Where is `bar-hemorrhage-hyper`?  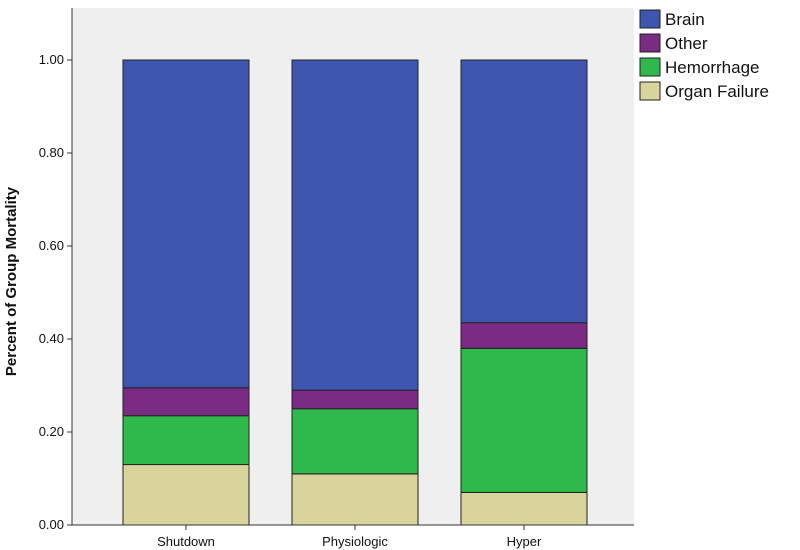 bar-hemorrhage-hyper is located at coordinates (524, 420).